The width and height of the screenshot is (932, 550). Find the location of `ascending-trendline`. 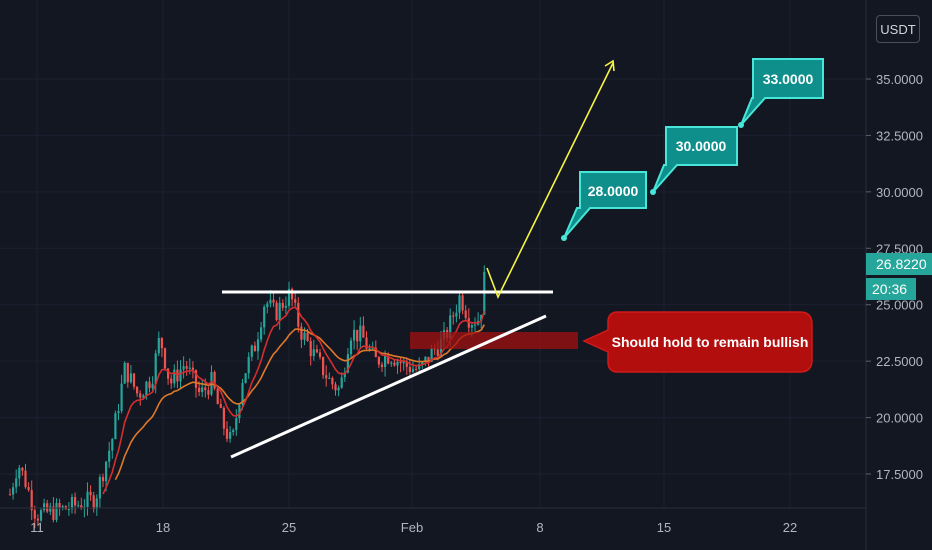

ascending-trendline is located at coordinates (388, 386).